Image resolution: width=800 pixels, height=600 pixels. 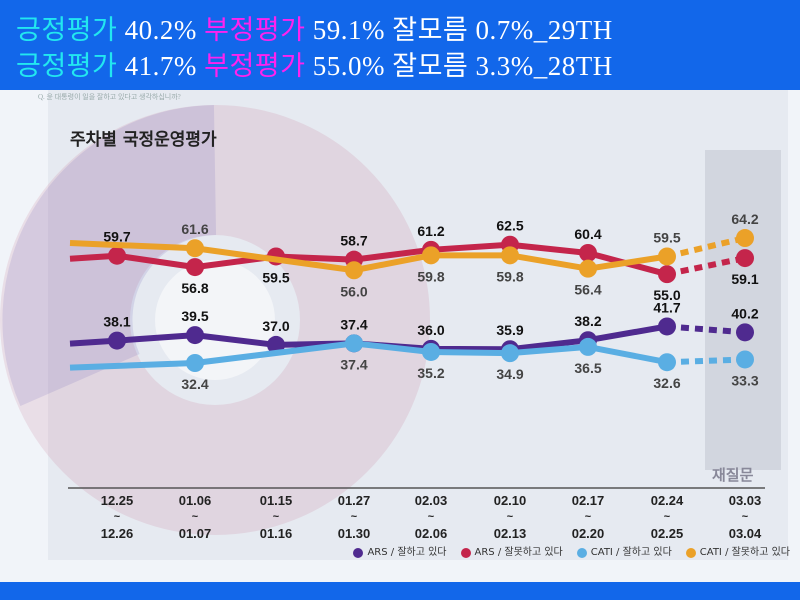 I want to click on data-label-cati_bad: 61.6, so click(x=194, y=229).